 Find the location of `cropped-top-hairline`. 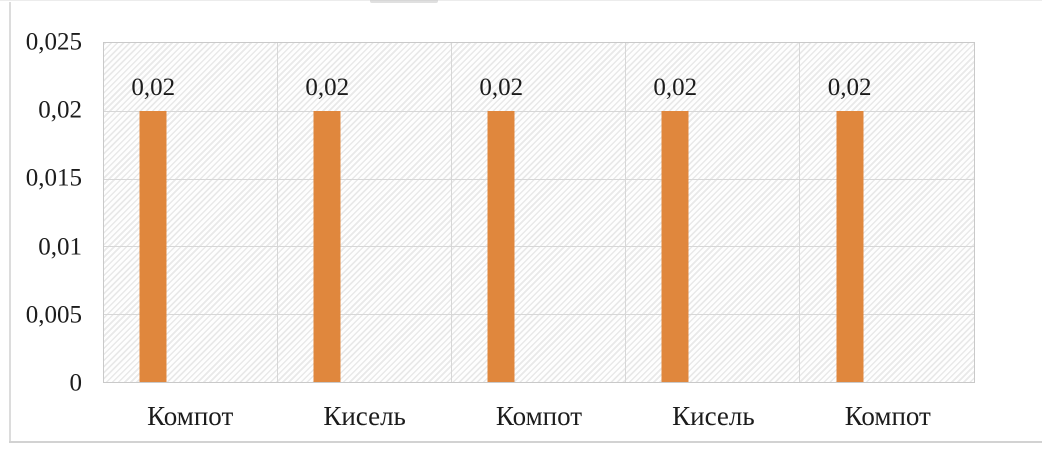

cropped-top-hairline is located at coordinates (521, 0).